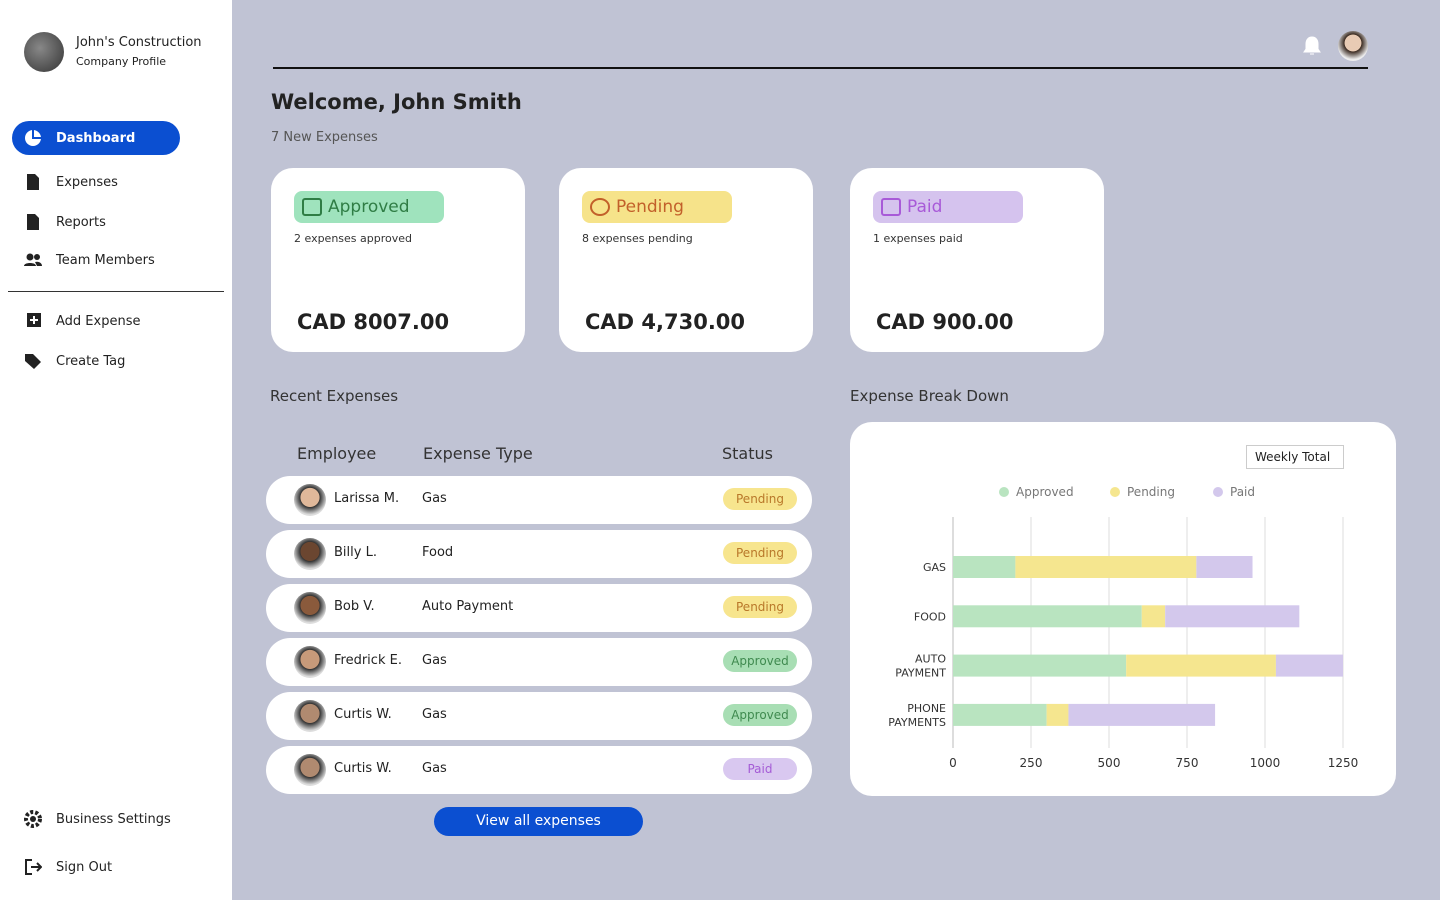 The height and width of the screenshot is (900, 1440). What do you see at coordinates (71, 182) in the screenshot?
I see `nav-expenses: Expenses` at bounding box center [71, 182].